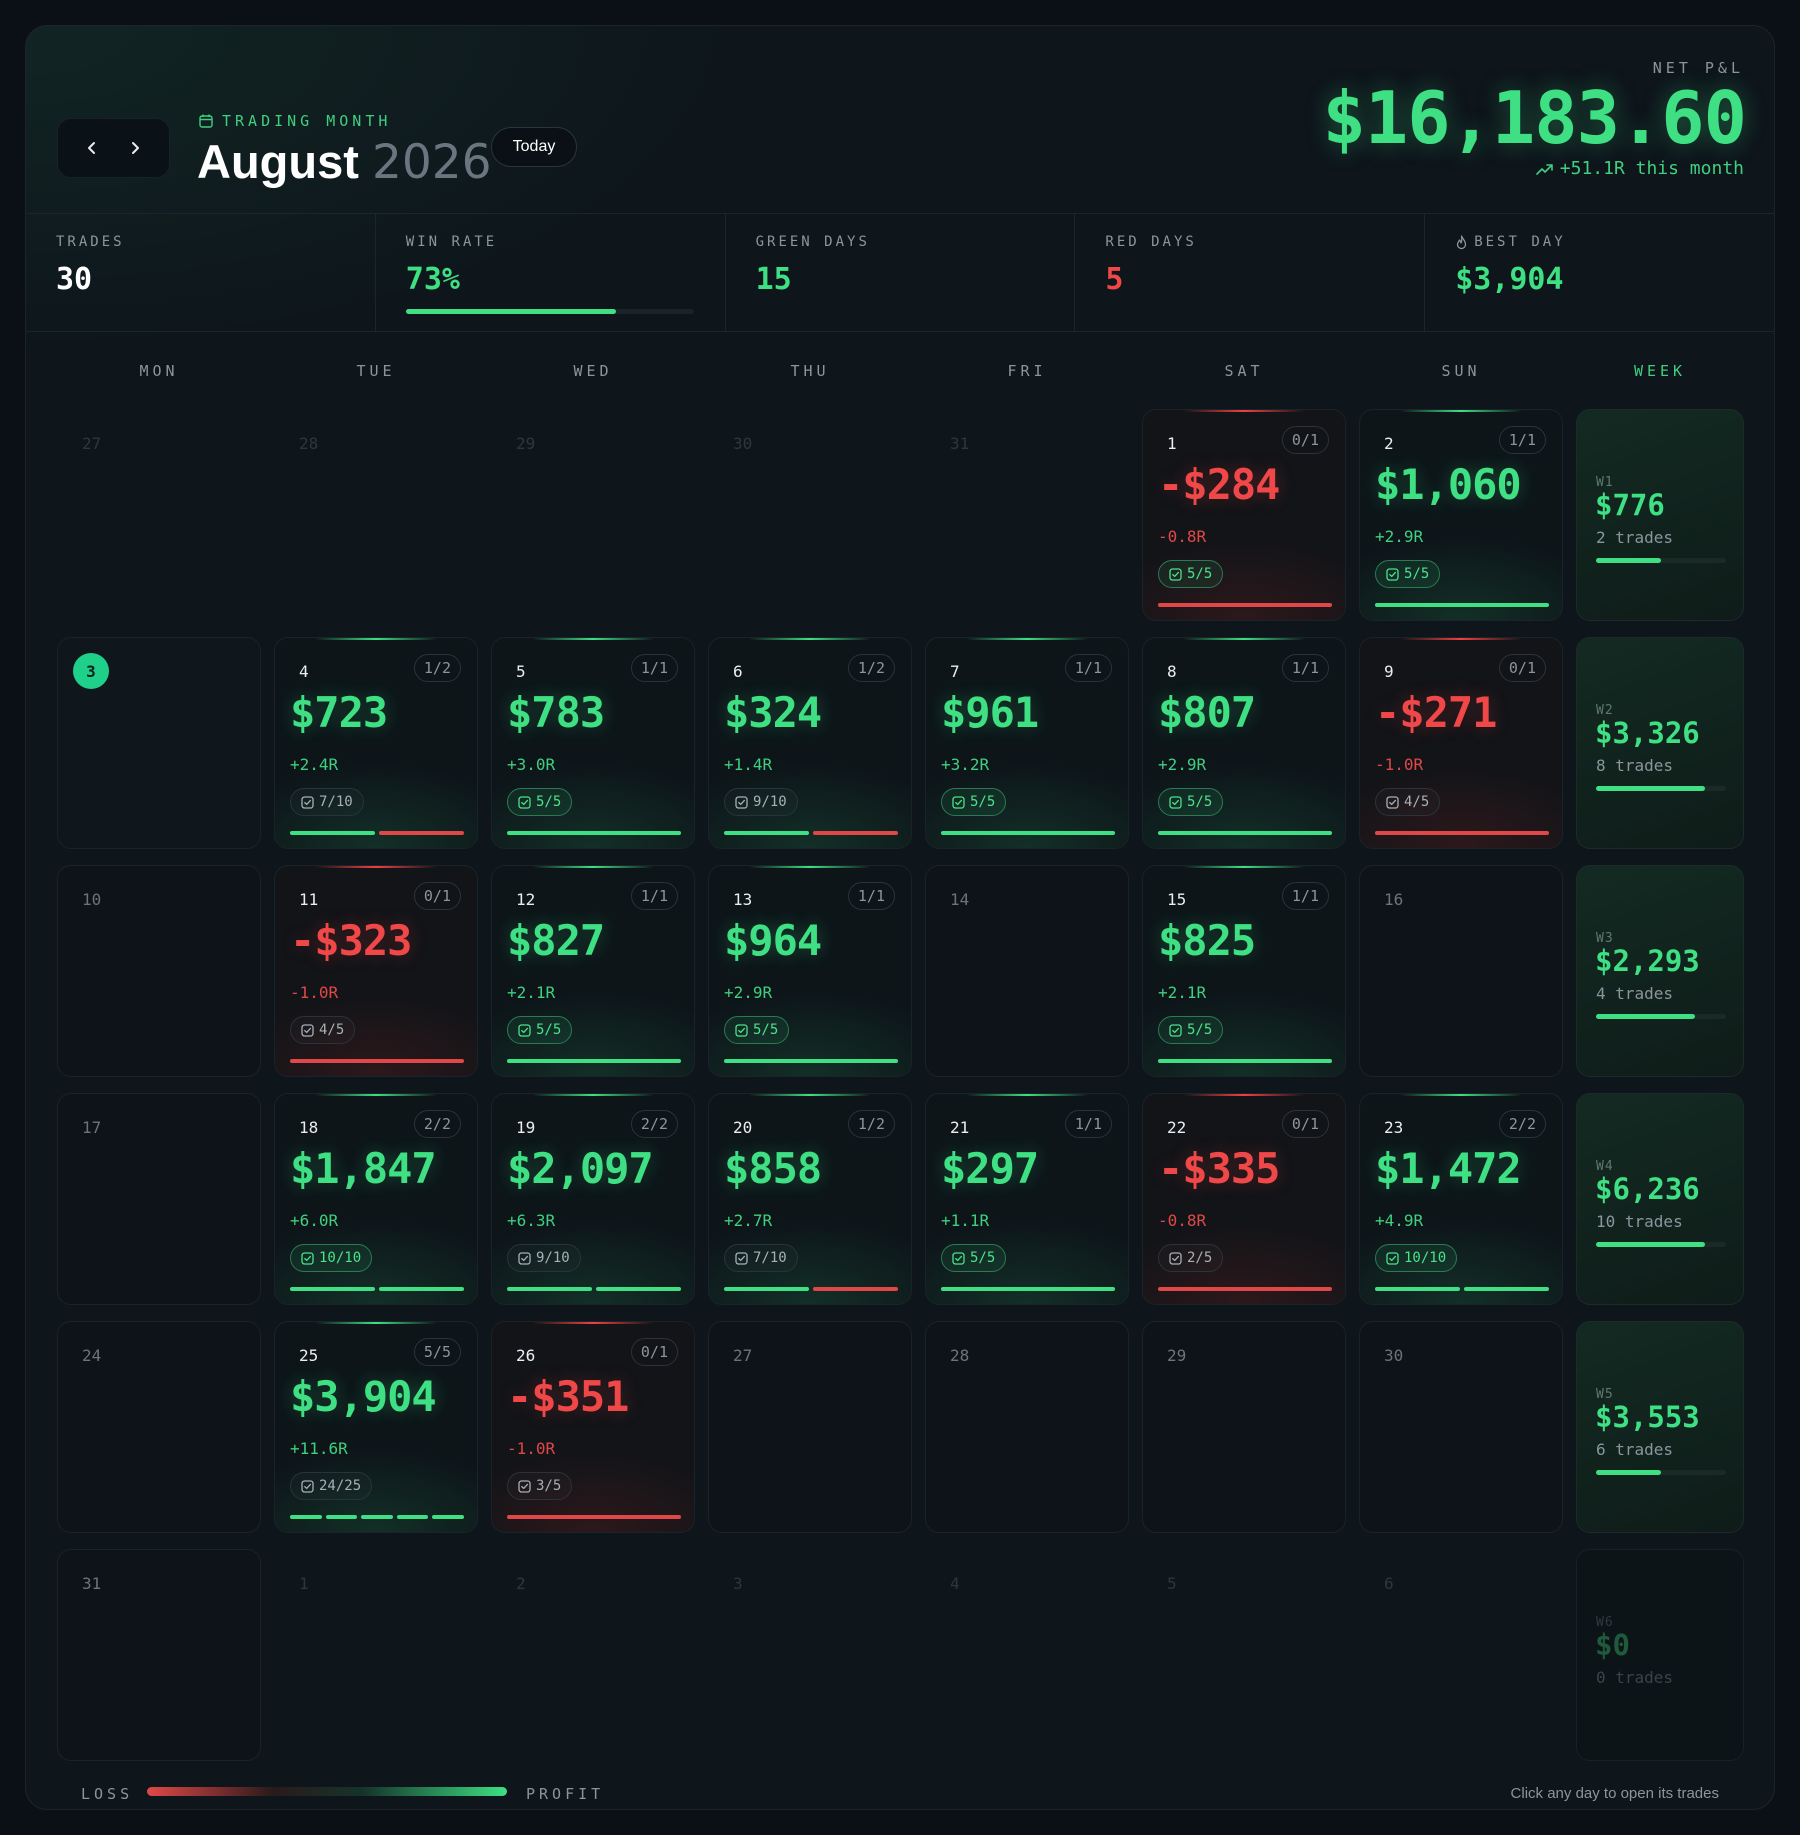  I want to click on day-cell: 19 2/2 $2,097 +6.3R 9/10, so click(593, 1199).